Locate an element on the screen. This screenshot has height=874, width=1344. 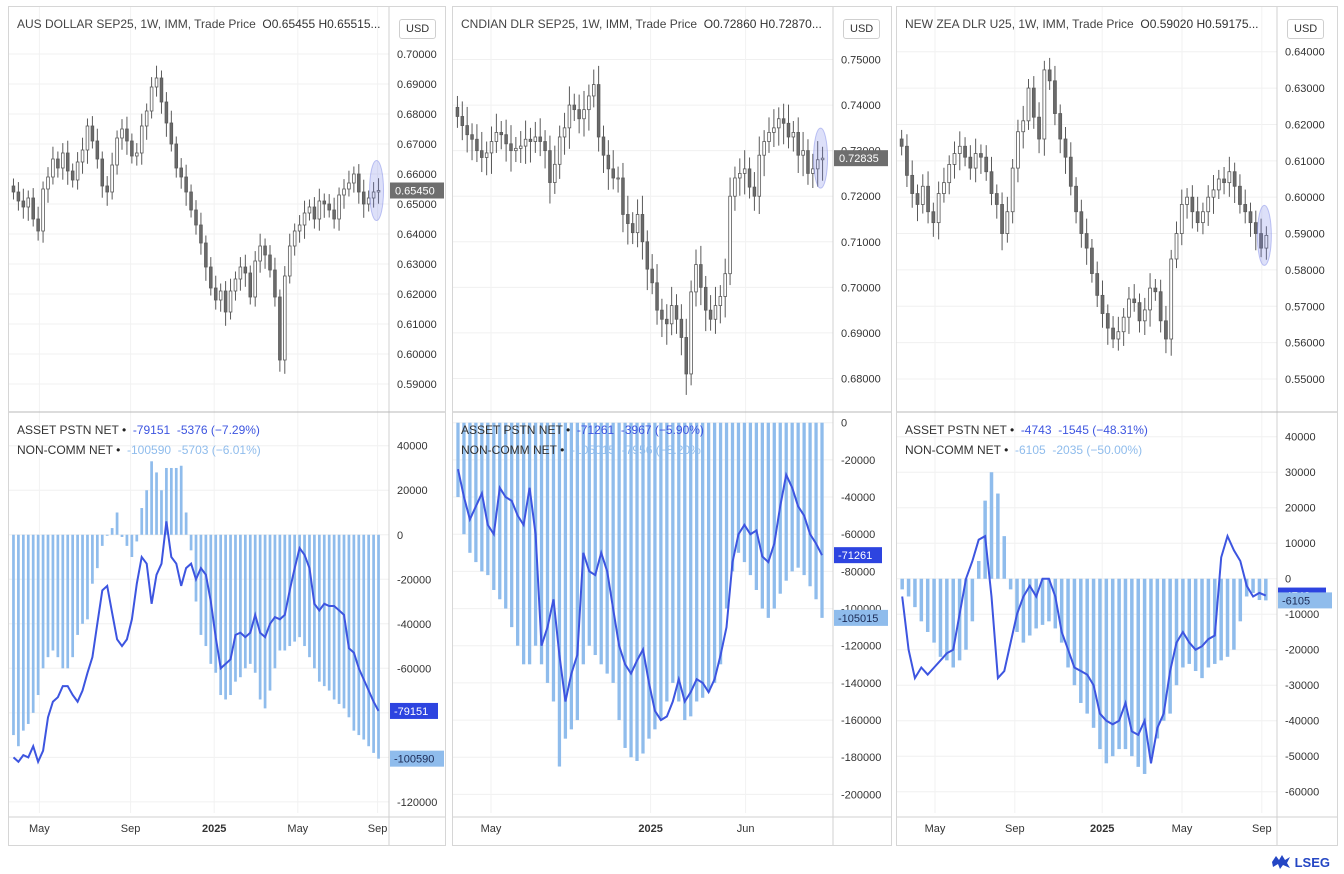
price-tick-label: 0.71000 is located at coordinates (861, 243).